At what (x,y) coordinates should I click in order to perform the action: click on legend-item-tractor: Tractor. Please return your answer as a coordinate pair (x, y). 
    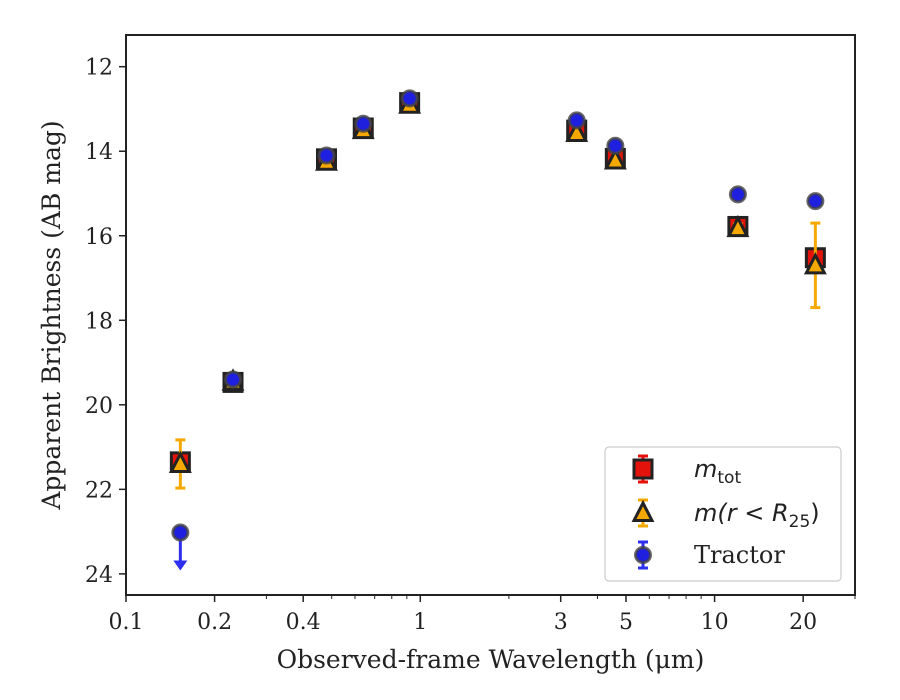
    Looking at the image, I should click on (709, 555).